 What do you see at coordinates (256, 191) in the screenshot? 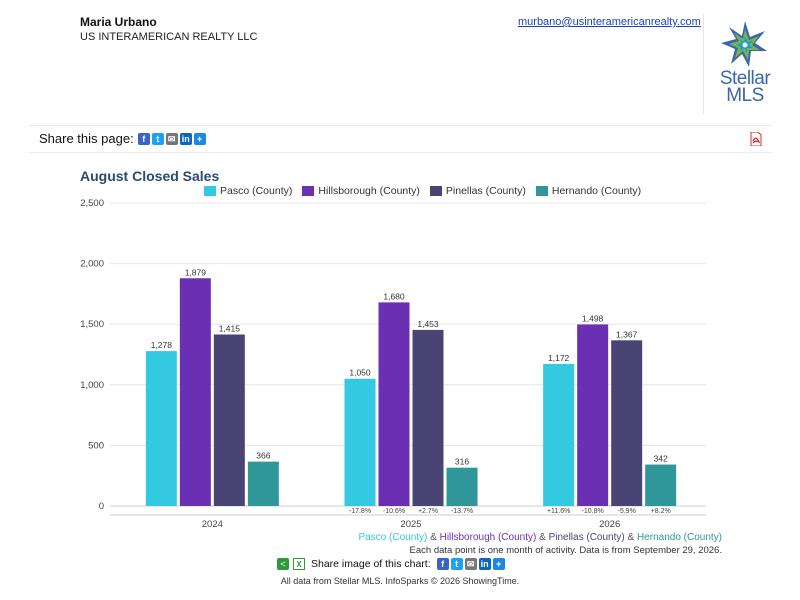
I see `legend-label-pasco: Pasco (County)` at bounding box center [256, 191].